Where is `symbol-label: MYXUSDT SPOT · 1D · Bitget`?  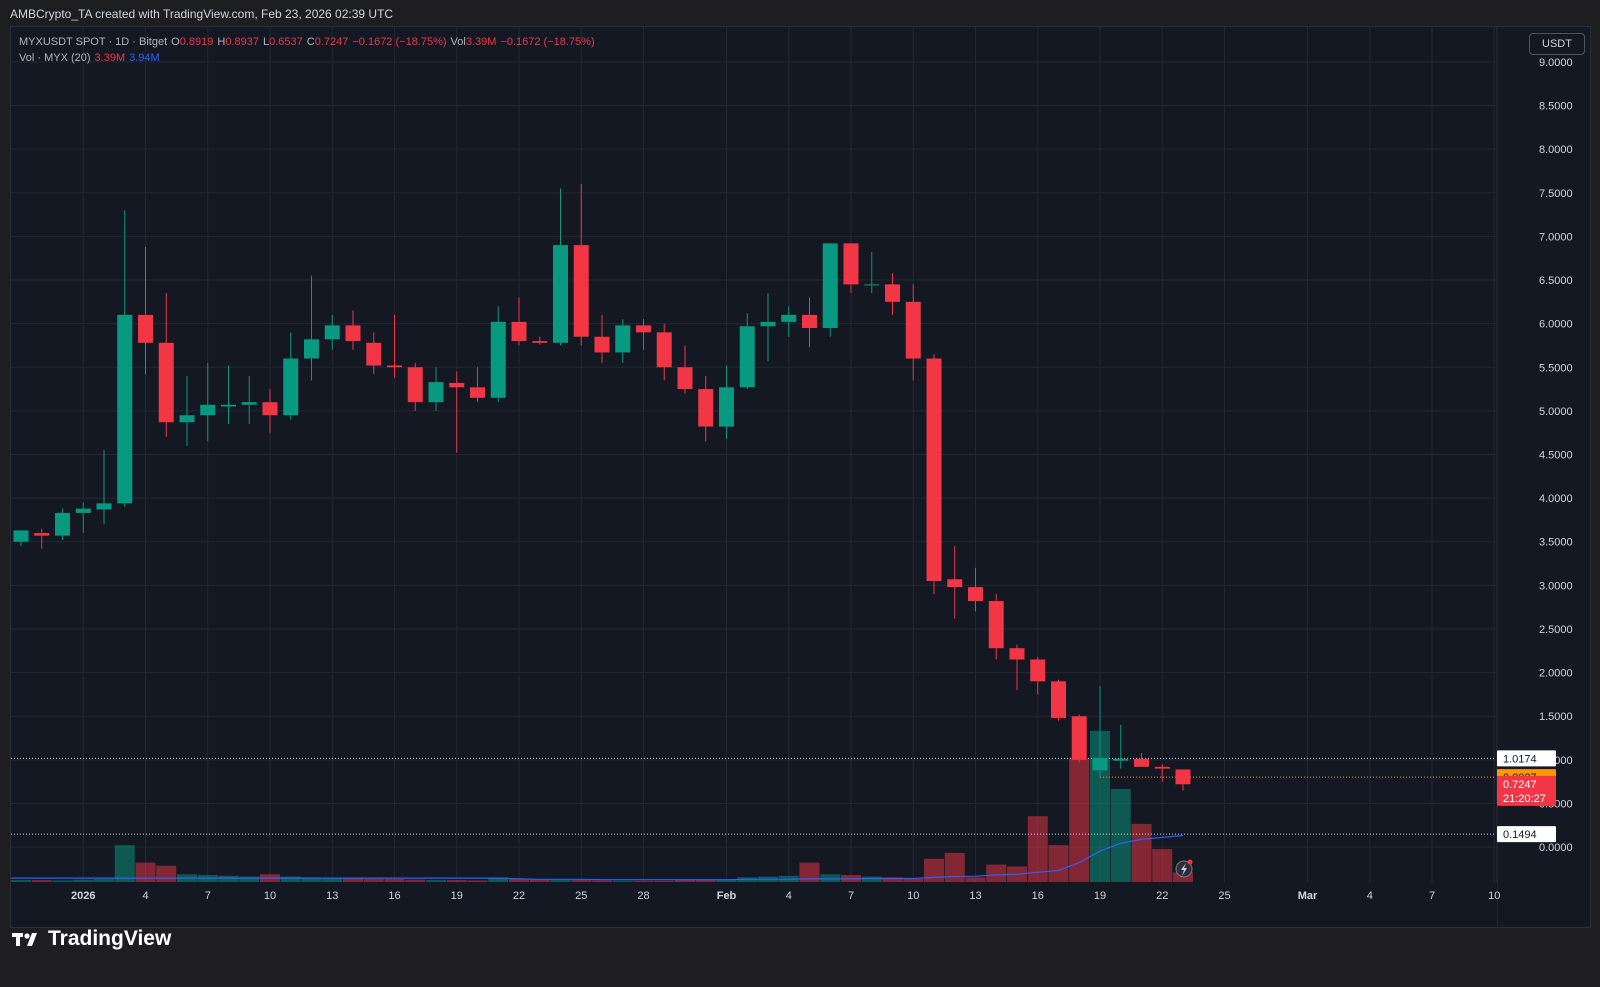
symbol-label: MYXUSDT SPOT · 1D · Bitget is located at coordinates (93, 42).